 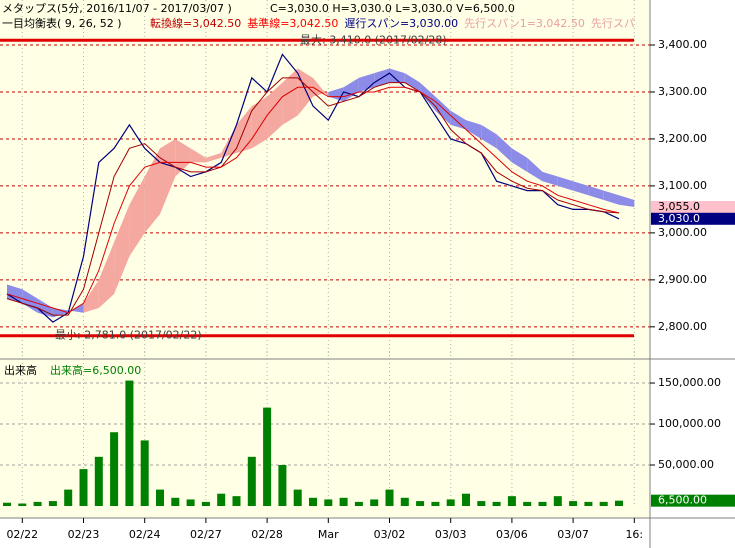 I want to click on y-tick-label: 100,000.00, so click(x=689, y=423).